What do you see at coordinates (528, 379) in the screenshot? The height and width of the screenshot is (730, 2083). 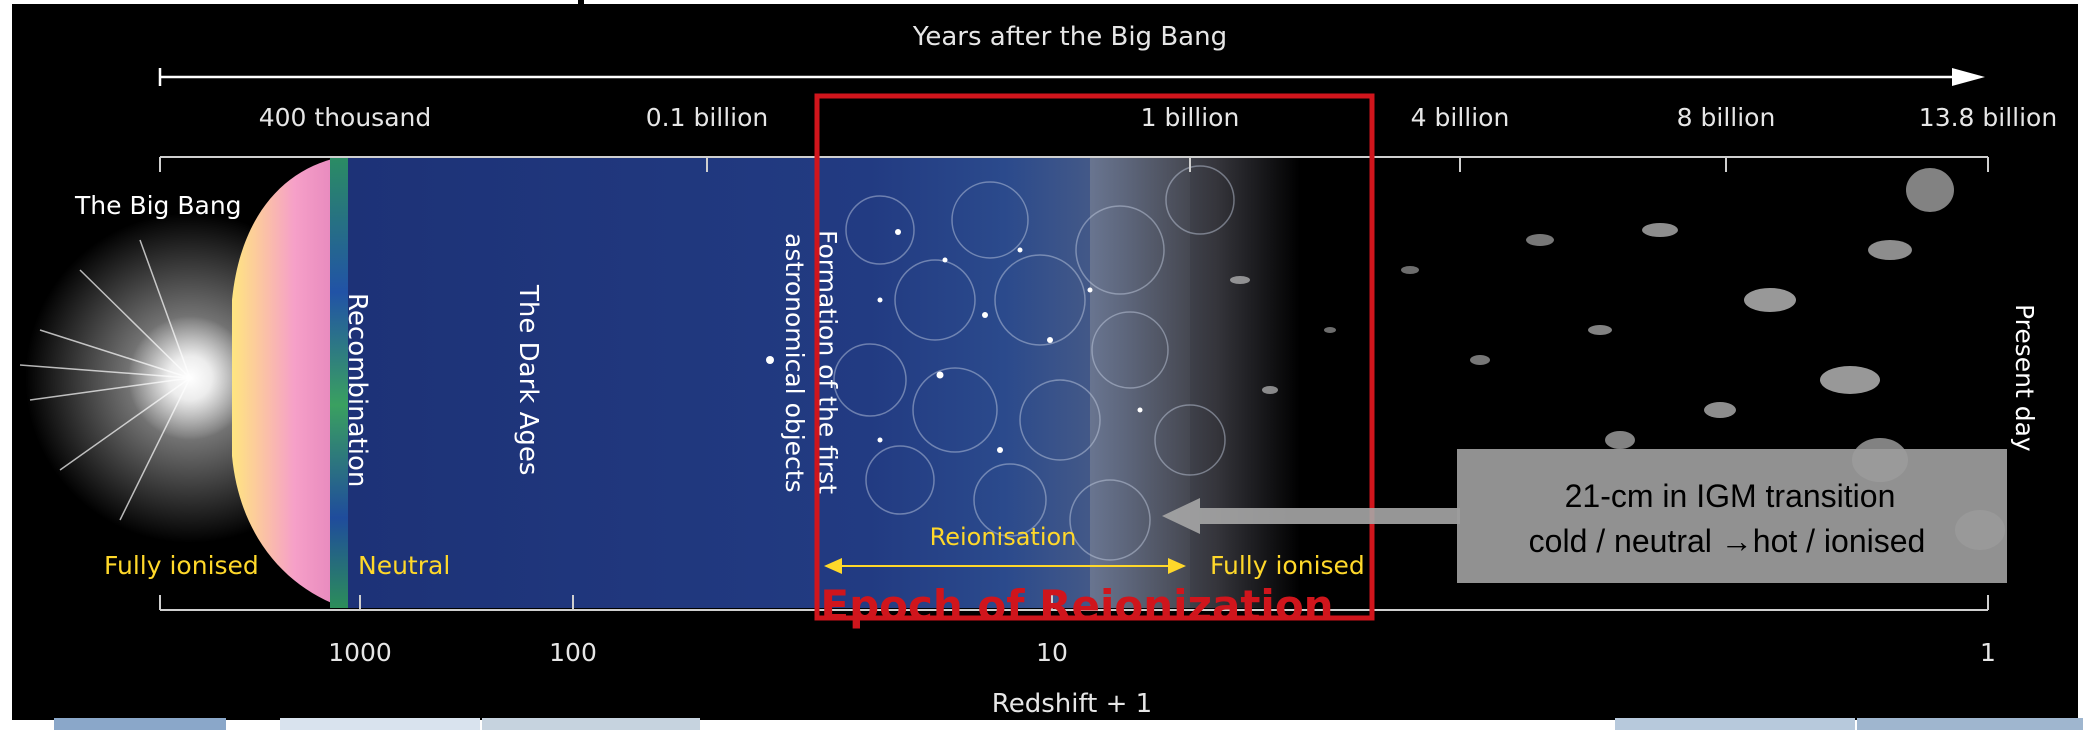 I see `dark-ages-label: The Dark Ages` at bounding box center [528, 379].